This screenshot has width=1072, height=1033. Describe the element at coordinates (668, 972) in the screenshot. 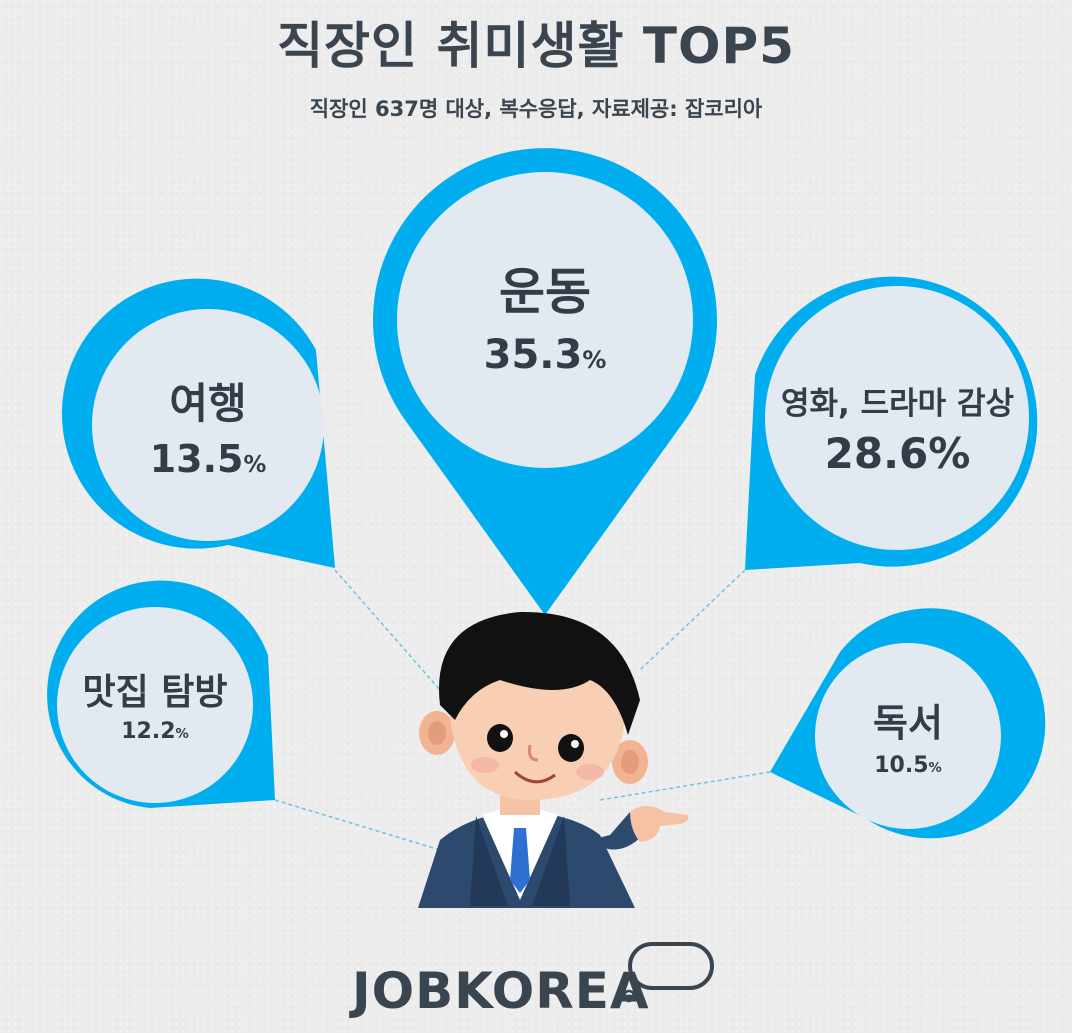

I see `jobkorea-logo-mark` at that location.